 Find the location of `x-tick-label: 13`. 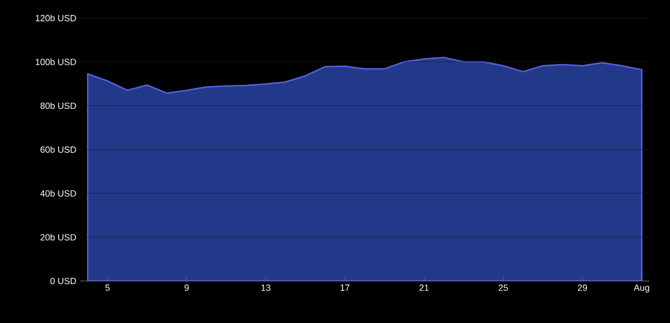

x-tick-label: 13 is located at coordinates (265, 287).